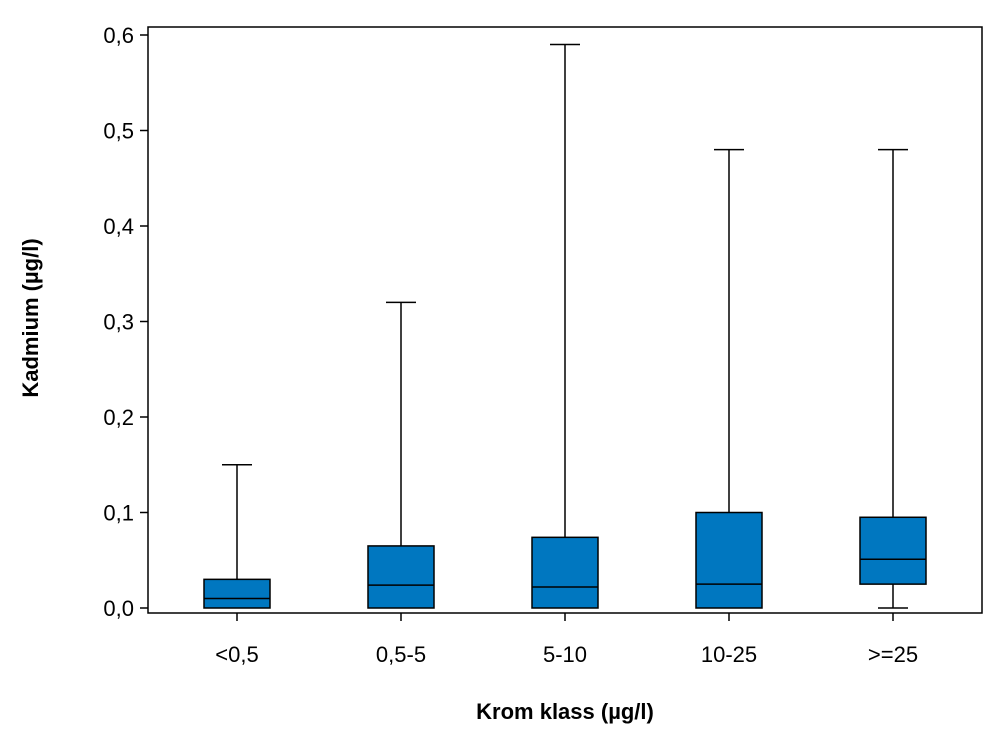 The image size is (1000, 750). I want to click on y-tick-label: 0,2, so click(118, 417).